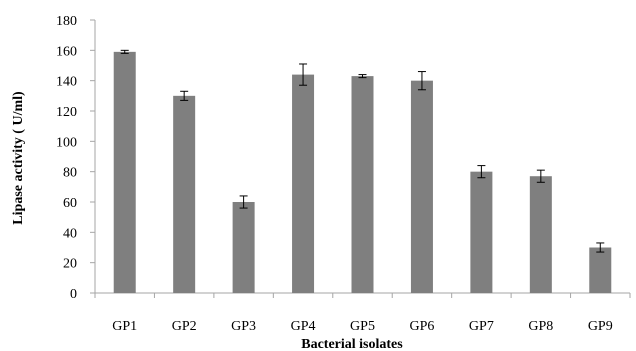 The height and width of the screenshot is (351, 636). I want to click on bar-gp1, so click(124, 172).